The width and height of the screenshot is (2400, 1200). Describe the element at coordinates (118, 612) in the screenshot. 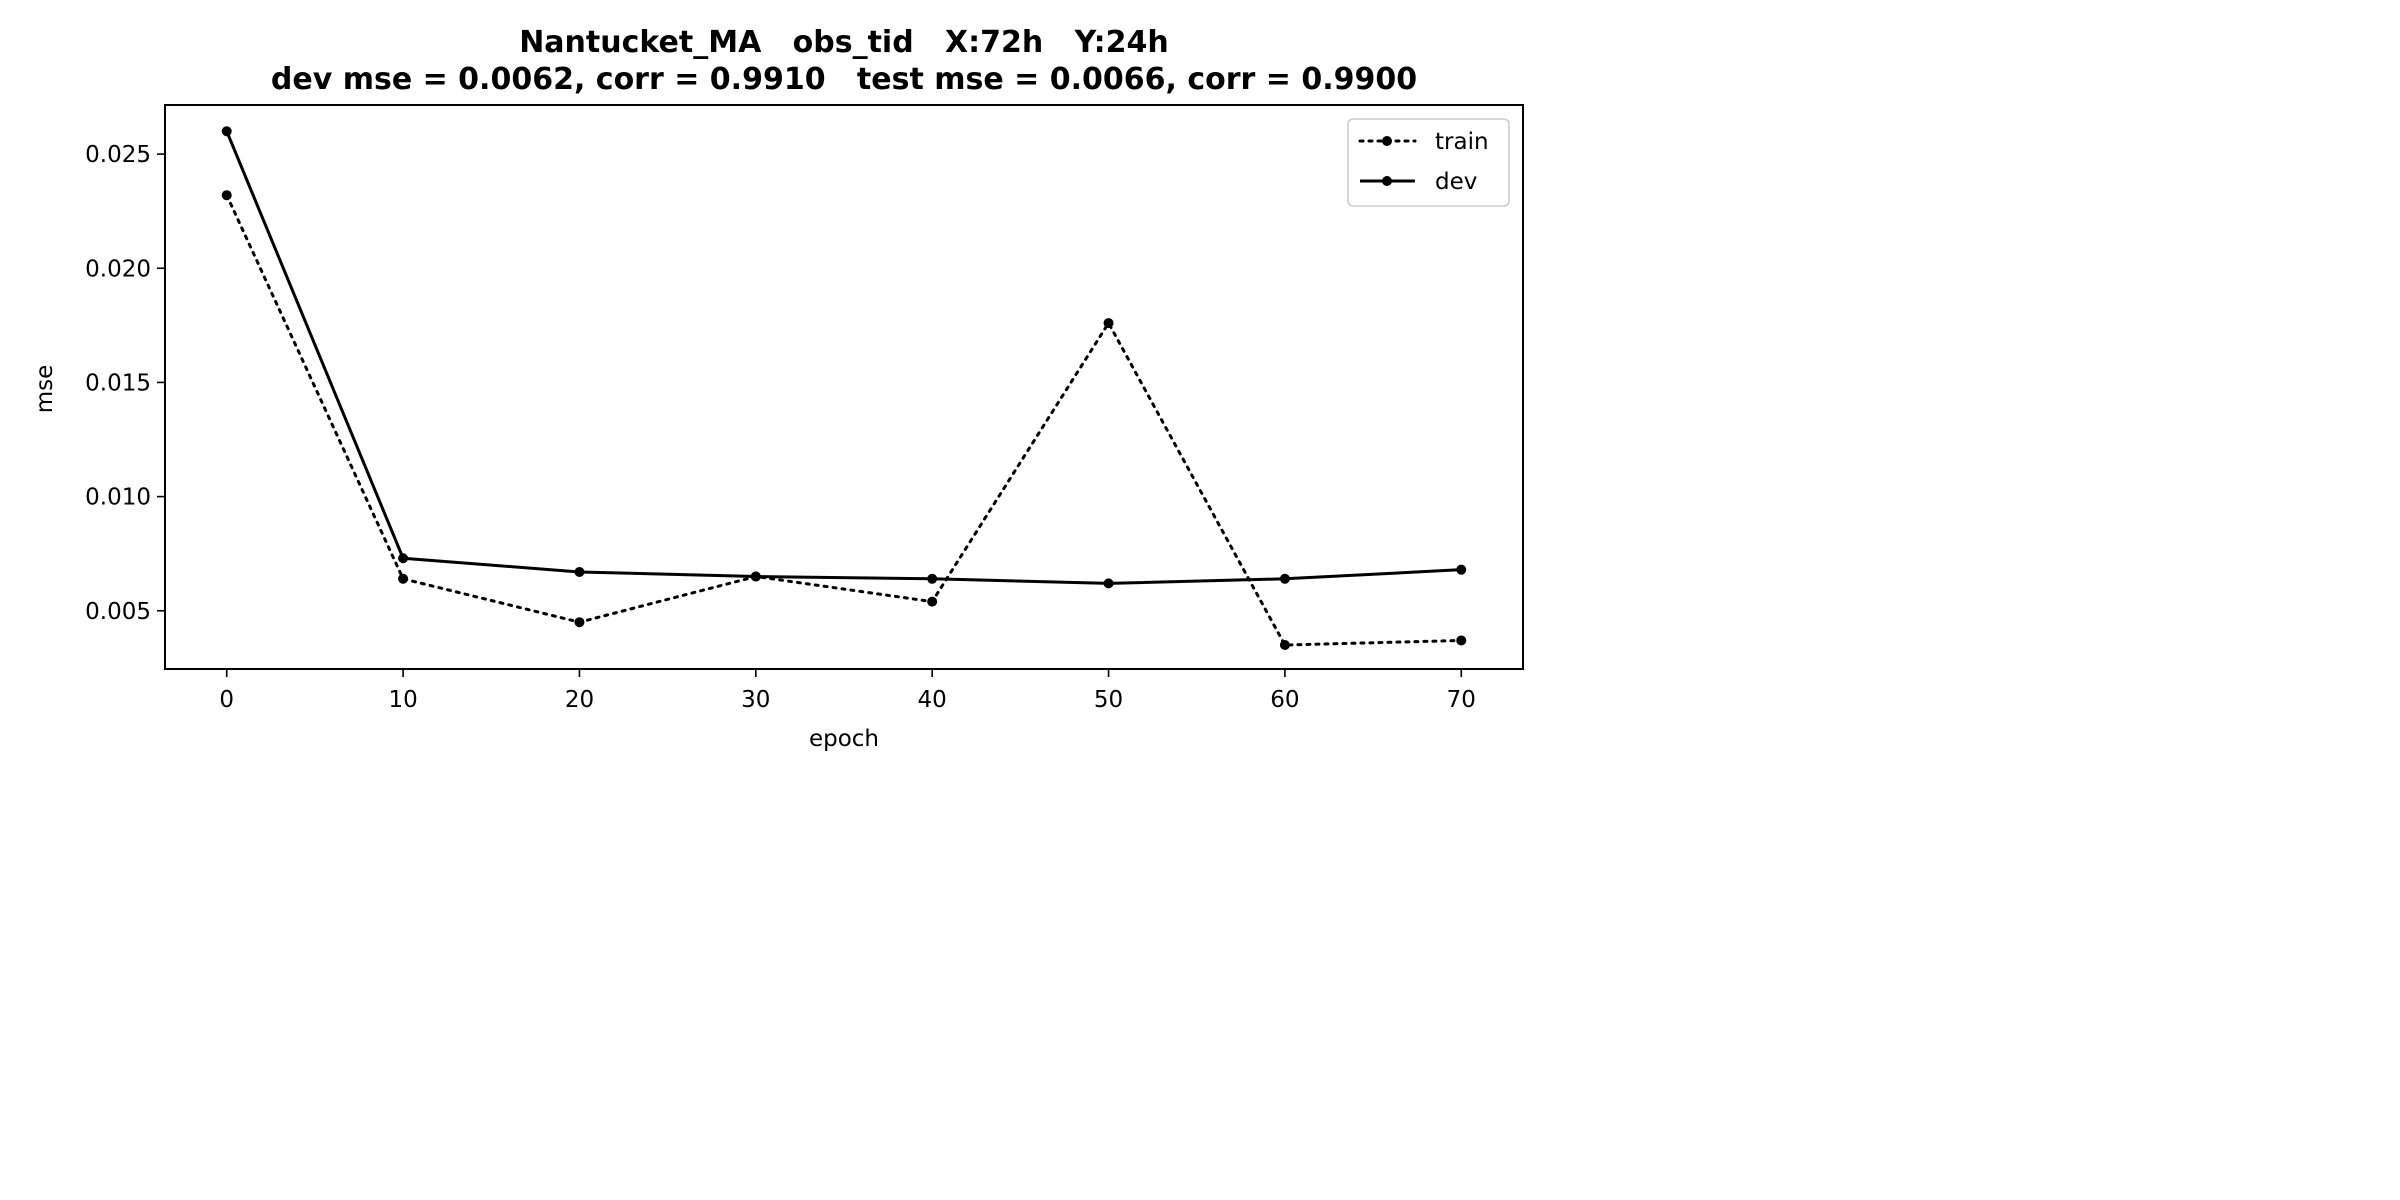

I see `y-tick-label: 0.005` at that location.